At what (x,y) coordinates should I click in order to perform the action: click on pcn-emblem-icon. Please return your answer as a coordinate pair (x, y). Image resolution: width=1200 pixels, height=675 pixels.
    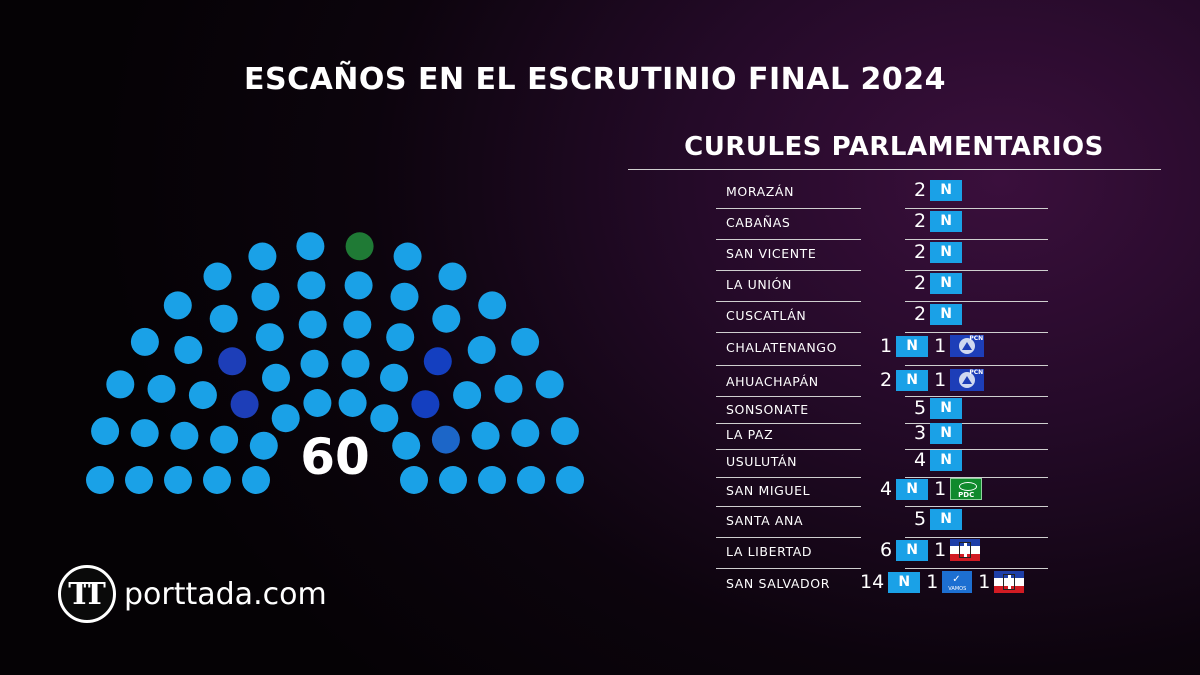
    Looking at the image, I should click on (967, 380).